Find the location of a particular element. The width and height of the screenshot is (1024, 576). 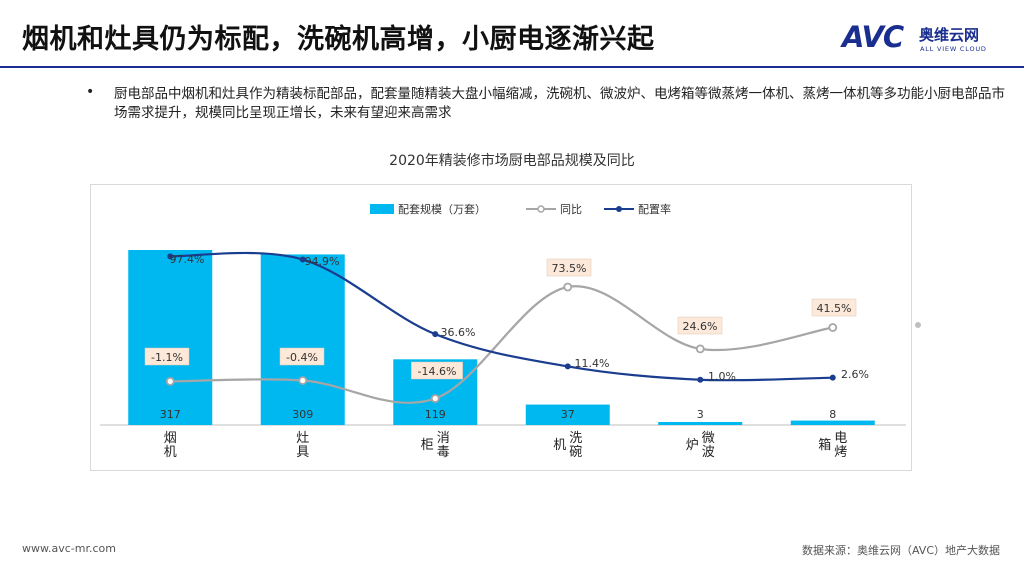

legend-label-rate: 配置率 is located at coordinates (654, 209).